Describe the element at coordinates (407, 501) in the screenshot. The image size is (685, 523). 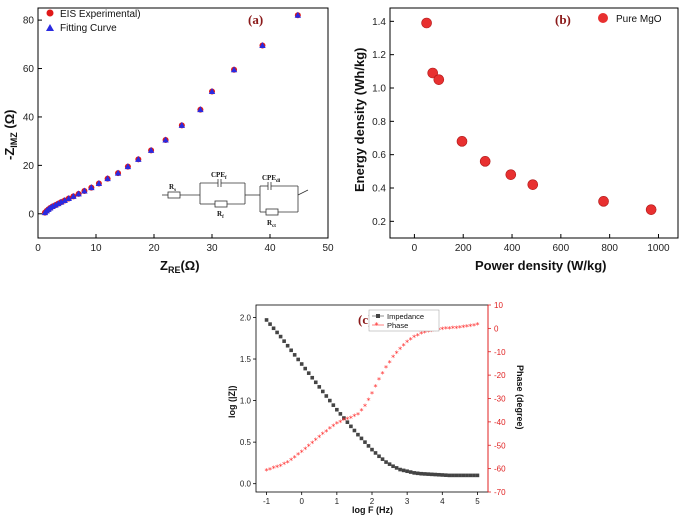
I see `panel-c-xtick-label: 3` at that location.